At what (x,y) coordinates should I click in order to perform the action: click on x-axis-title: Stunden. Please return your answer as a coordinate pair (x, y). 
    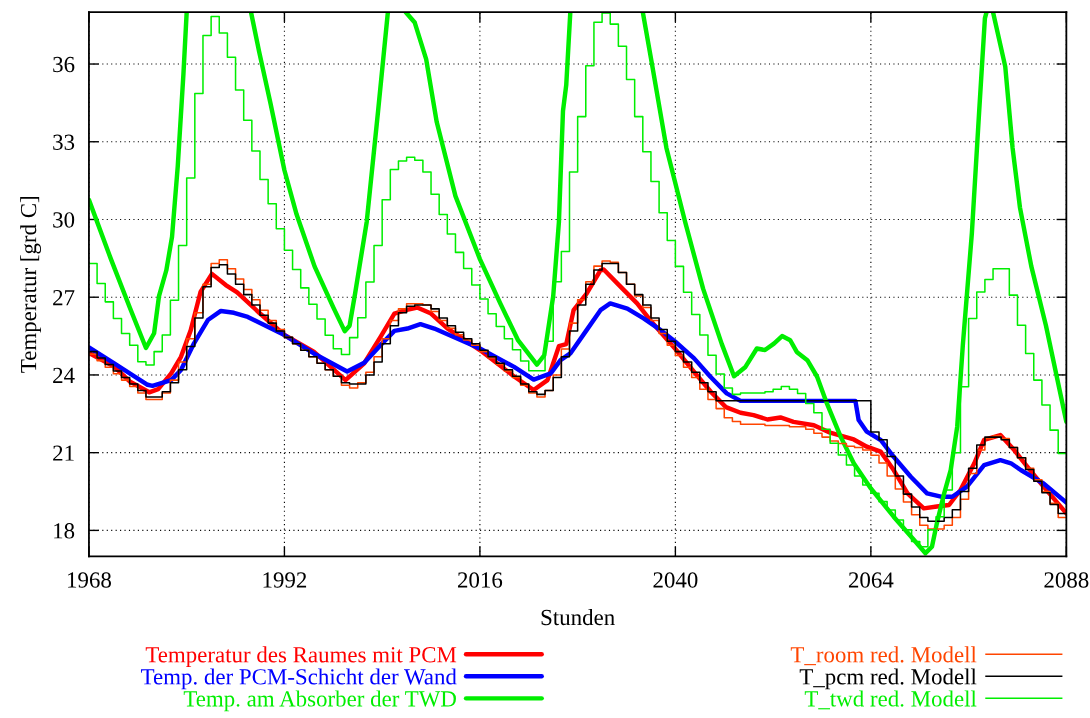
    Looking at the image, I should click on (578, 617).